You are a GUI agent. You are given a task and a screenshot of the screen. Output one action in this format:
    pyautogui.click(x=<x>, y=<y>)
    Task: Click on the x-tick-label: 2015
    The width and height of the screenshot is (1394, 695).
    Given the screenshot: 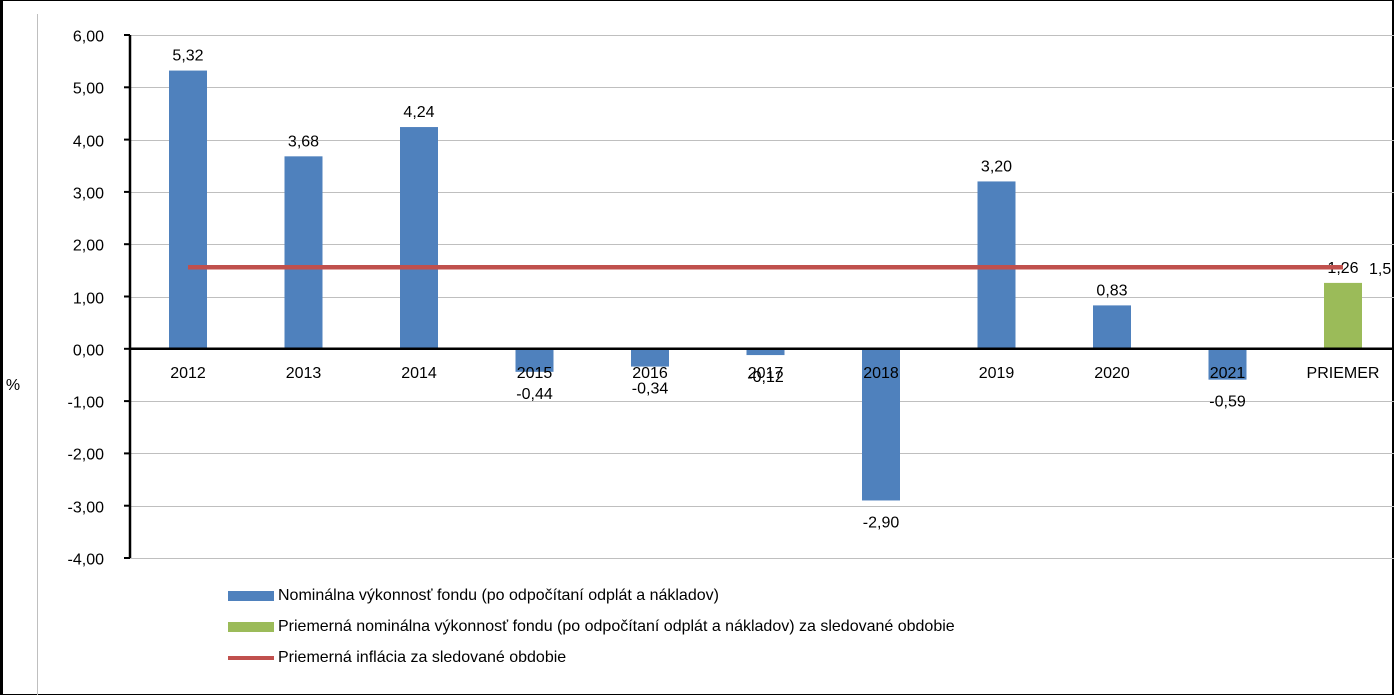 What is the action you would take?
    pyautogui.click(x=535, y=373)
    